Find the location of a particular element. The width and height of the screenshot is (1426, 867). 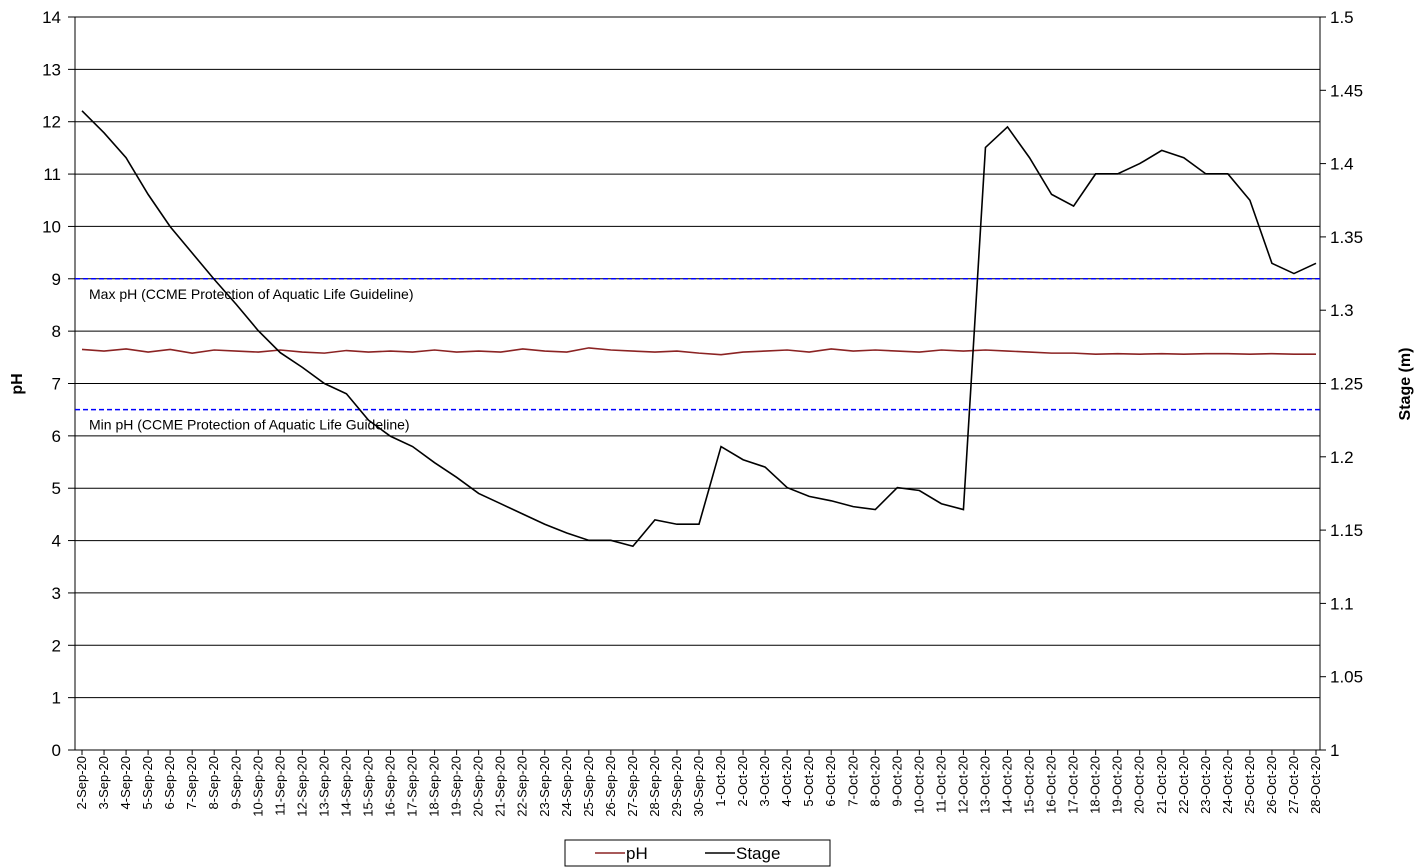

x-tick-label: 12-Sep-20 is located at coordinates (301, 786).